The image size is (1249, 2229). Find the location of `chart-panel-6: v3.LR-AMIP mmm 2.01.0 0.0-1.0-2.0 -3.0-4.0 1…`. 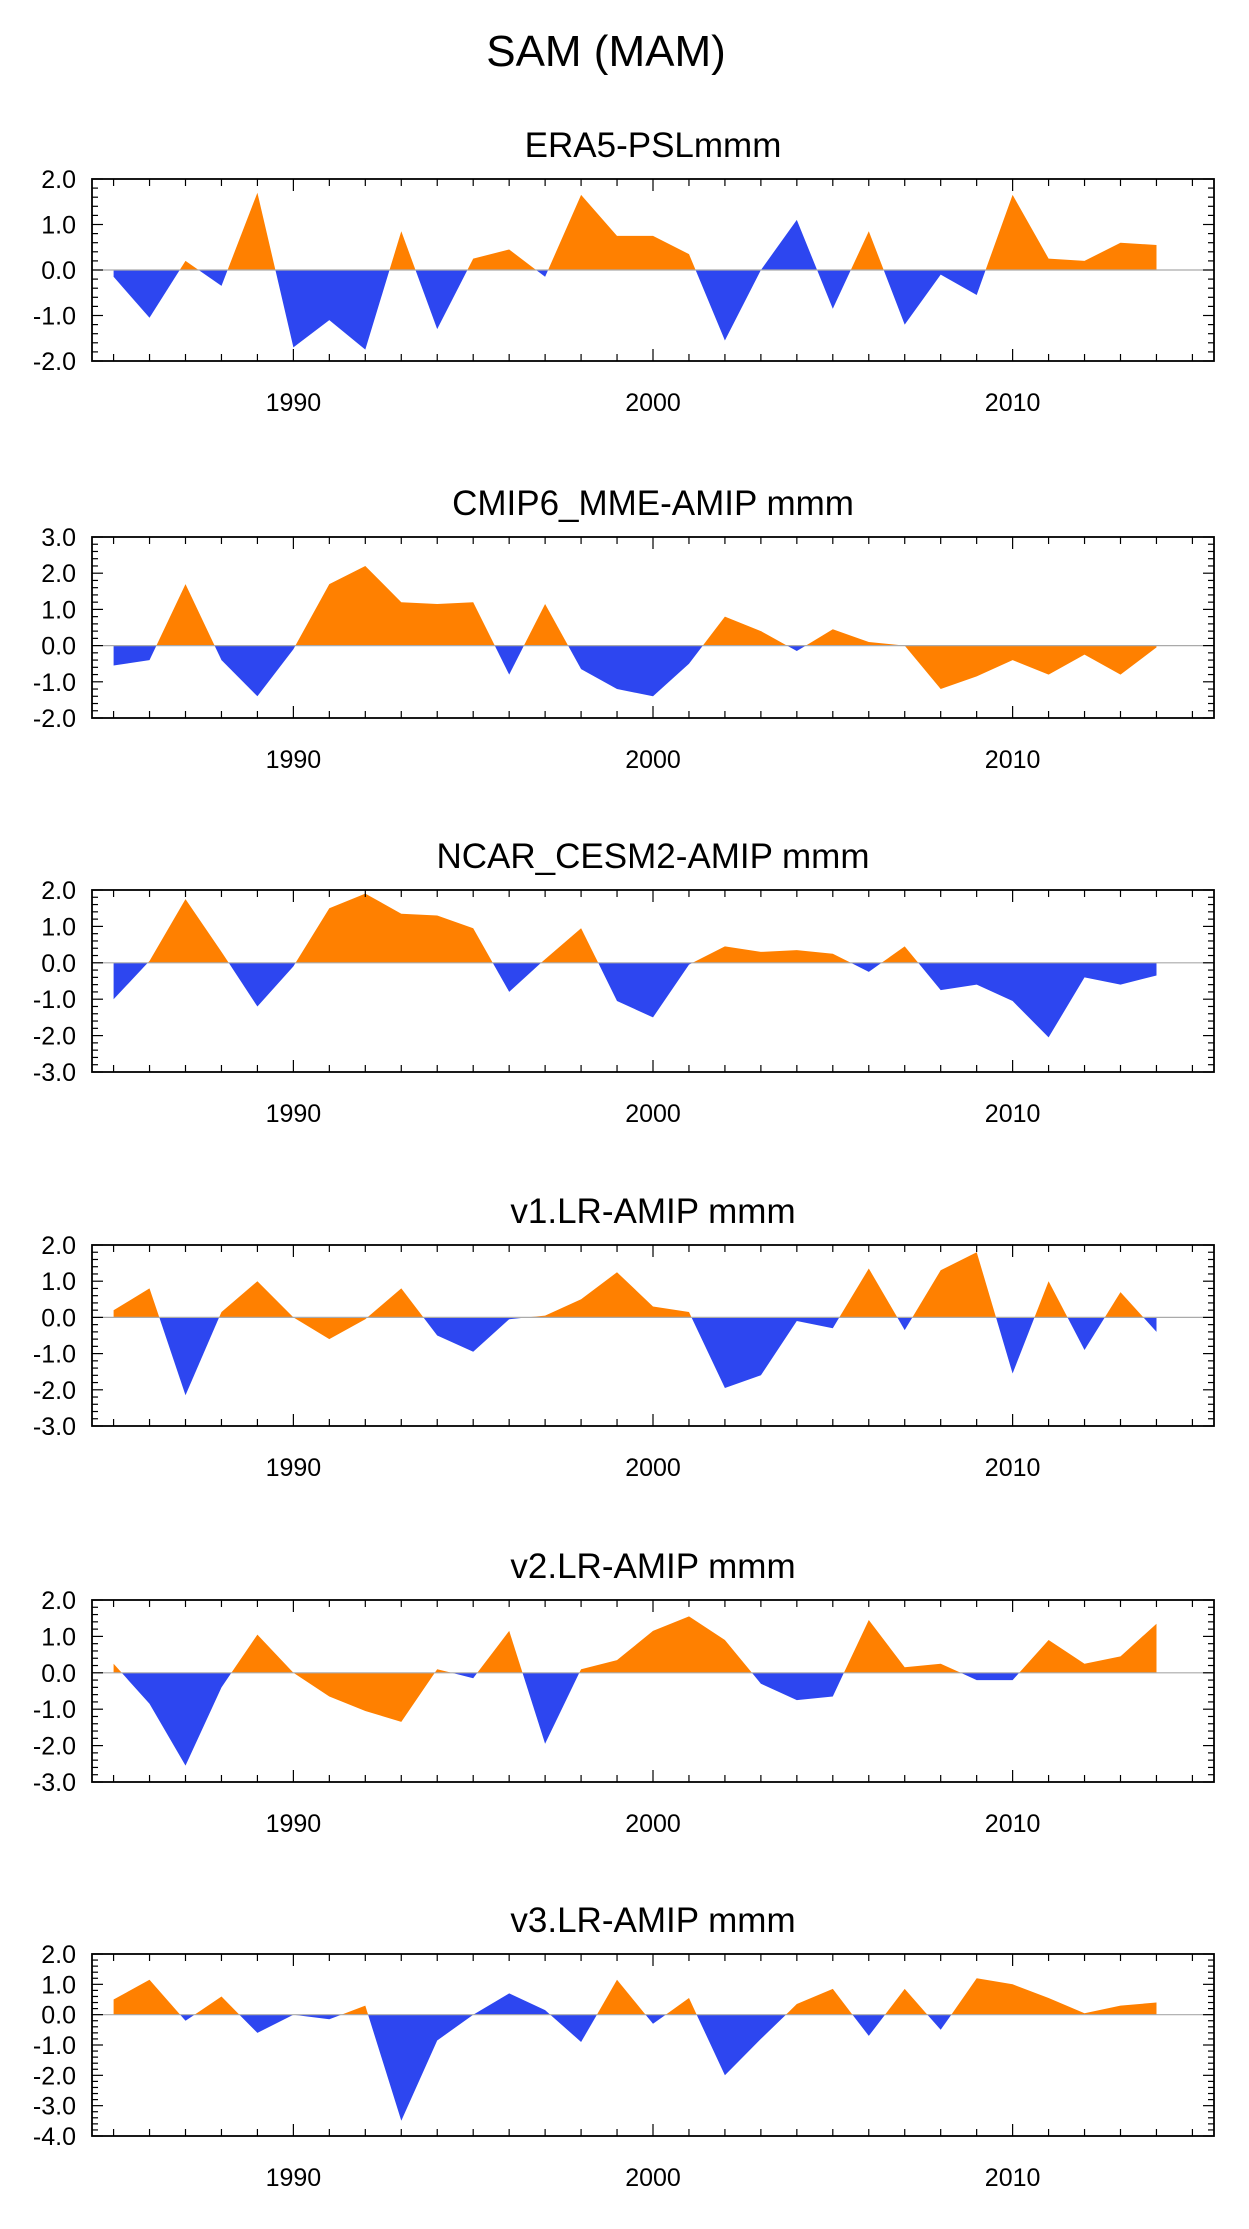

chart-panel-6: v3.LR-AMIP mmm 2.01.0 0.0-1.0-2.0 -3.0-4.0 1… is located at coordinates (624, 2046).